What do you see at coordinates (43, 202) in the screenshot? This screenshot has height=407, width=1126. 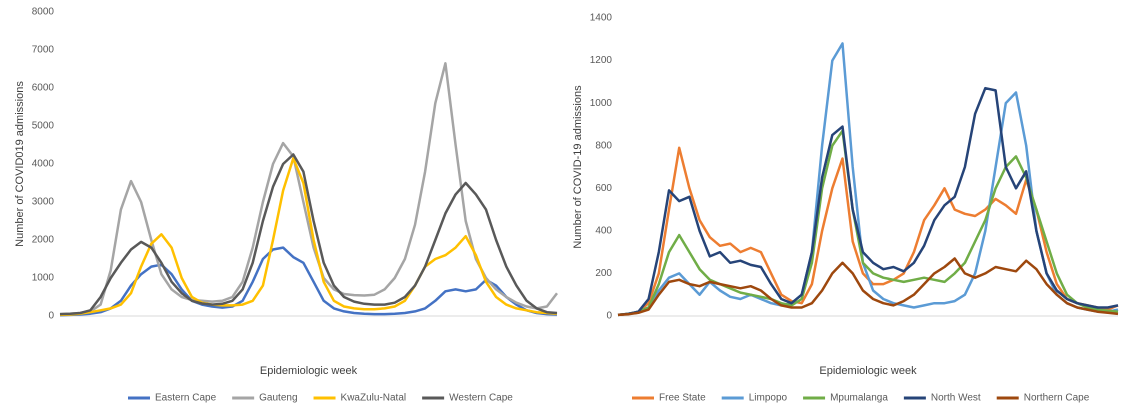 I see `y-tick-label: 3000` at bounding box center [43, 202].